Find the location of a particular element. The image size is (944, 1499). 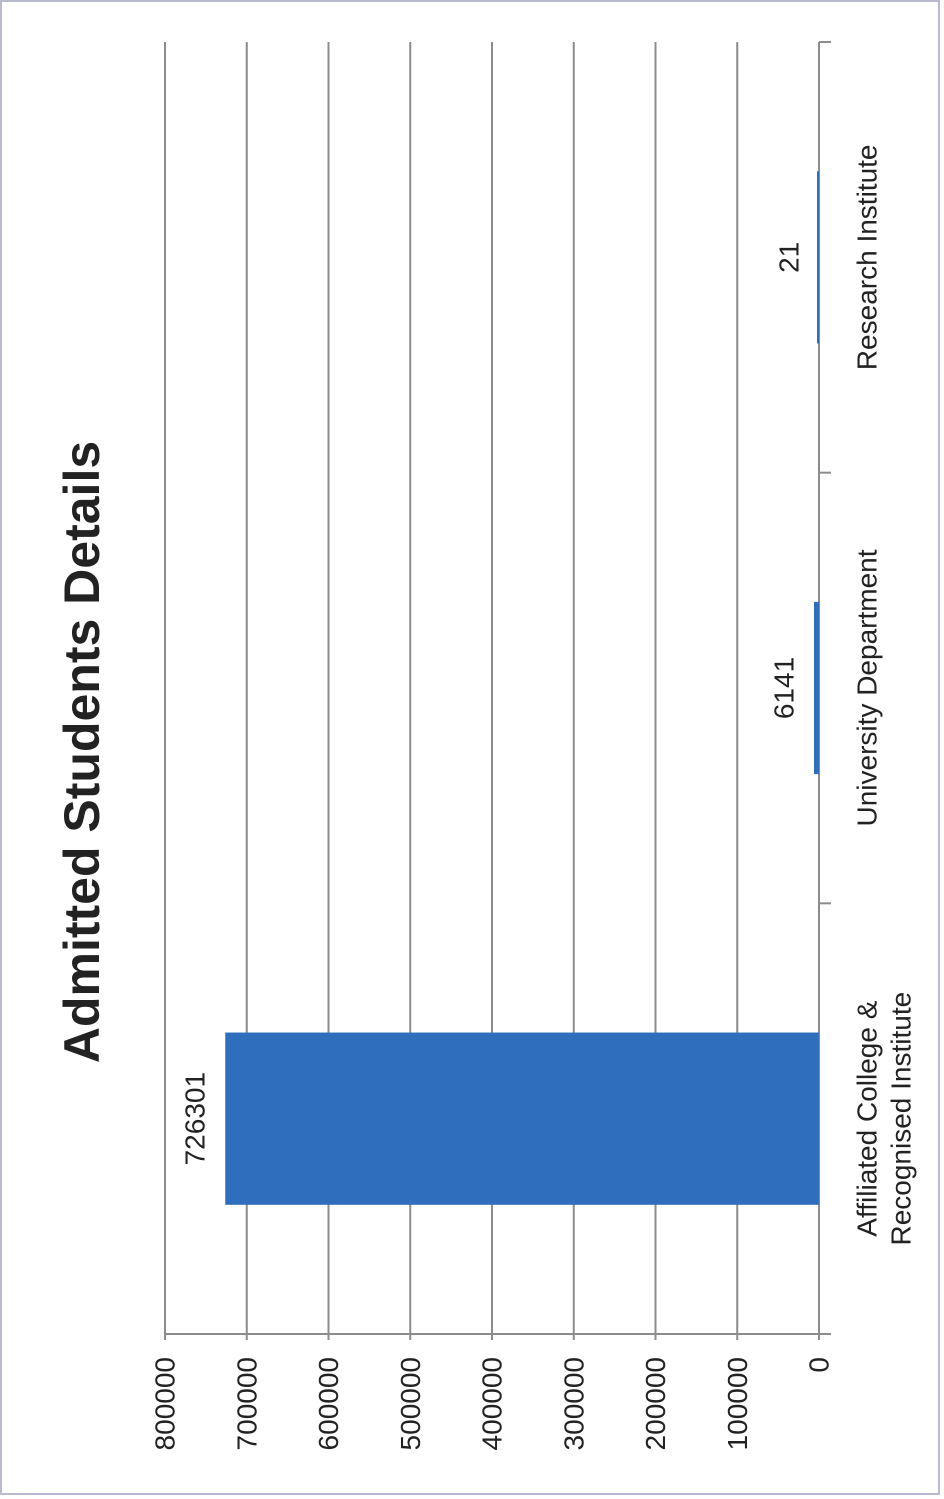

category-label: Recognised Institute is located at coordinates (901, 1119).